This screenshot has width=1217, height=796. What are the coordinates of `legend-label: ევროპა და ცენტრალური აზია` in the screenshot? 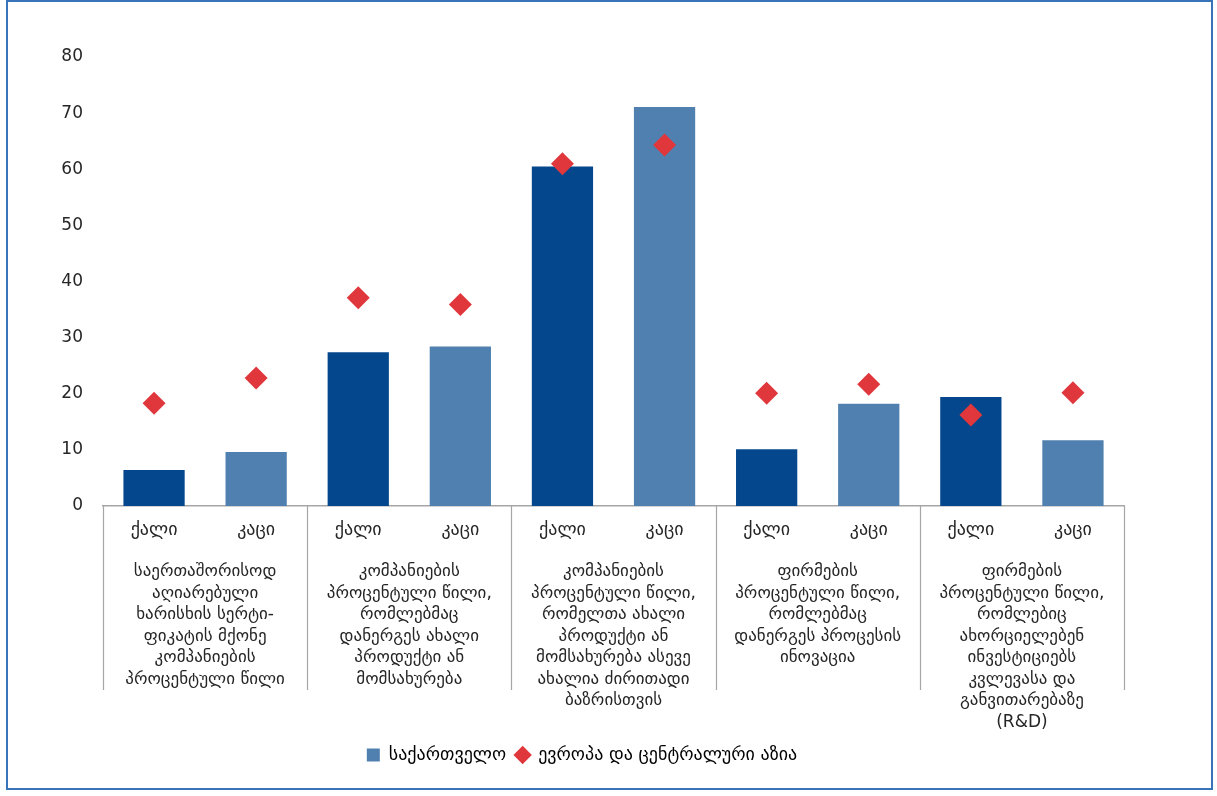 It's located at (668, 753).